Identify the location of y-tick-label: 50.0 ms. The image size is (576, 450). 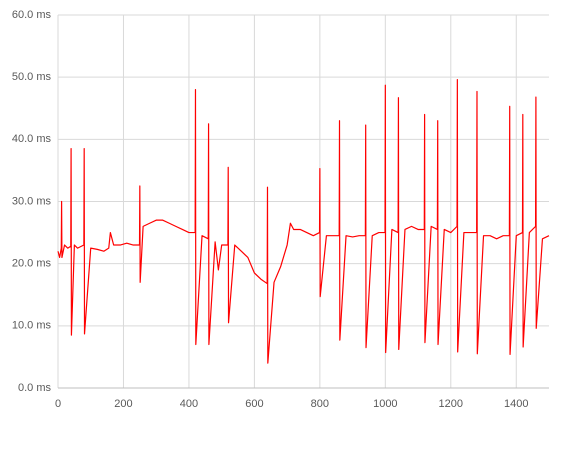
(32, 77).